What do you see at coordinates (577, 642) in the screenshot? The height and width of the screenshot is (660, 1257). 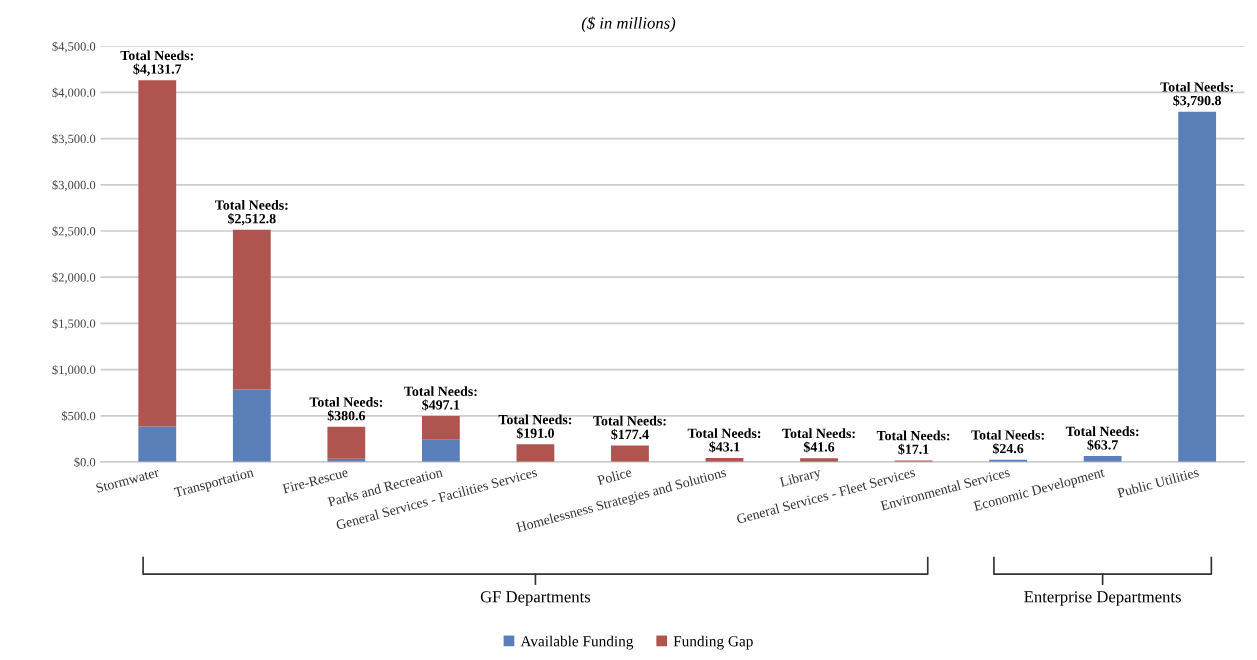 I see `legend-label: Available Funding` at bounding box center [577, 642].